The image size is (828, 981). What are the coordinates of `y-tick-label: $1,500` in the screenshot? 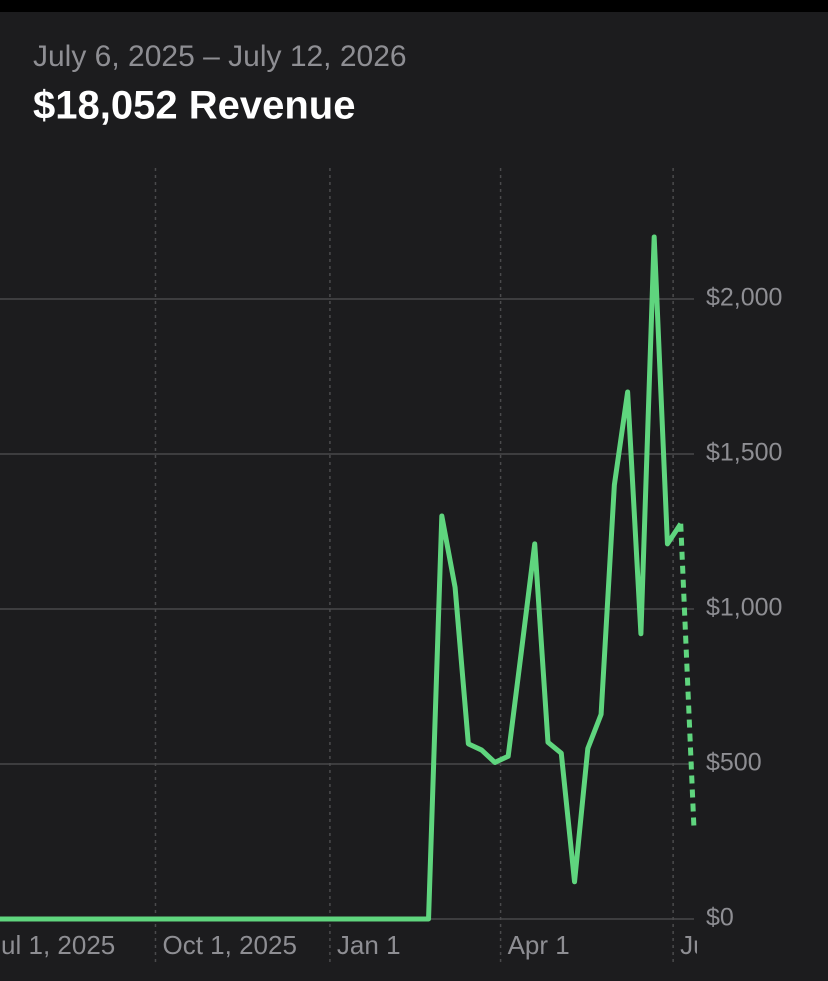 It's located at (744, 453).